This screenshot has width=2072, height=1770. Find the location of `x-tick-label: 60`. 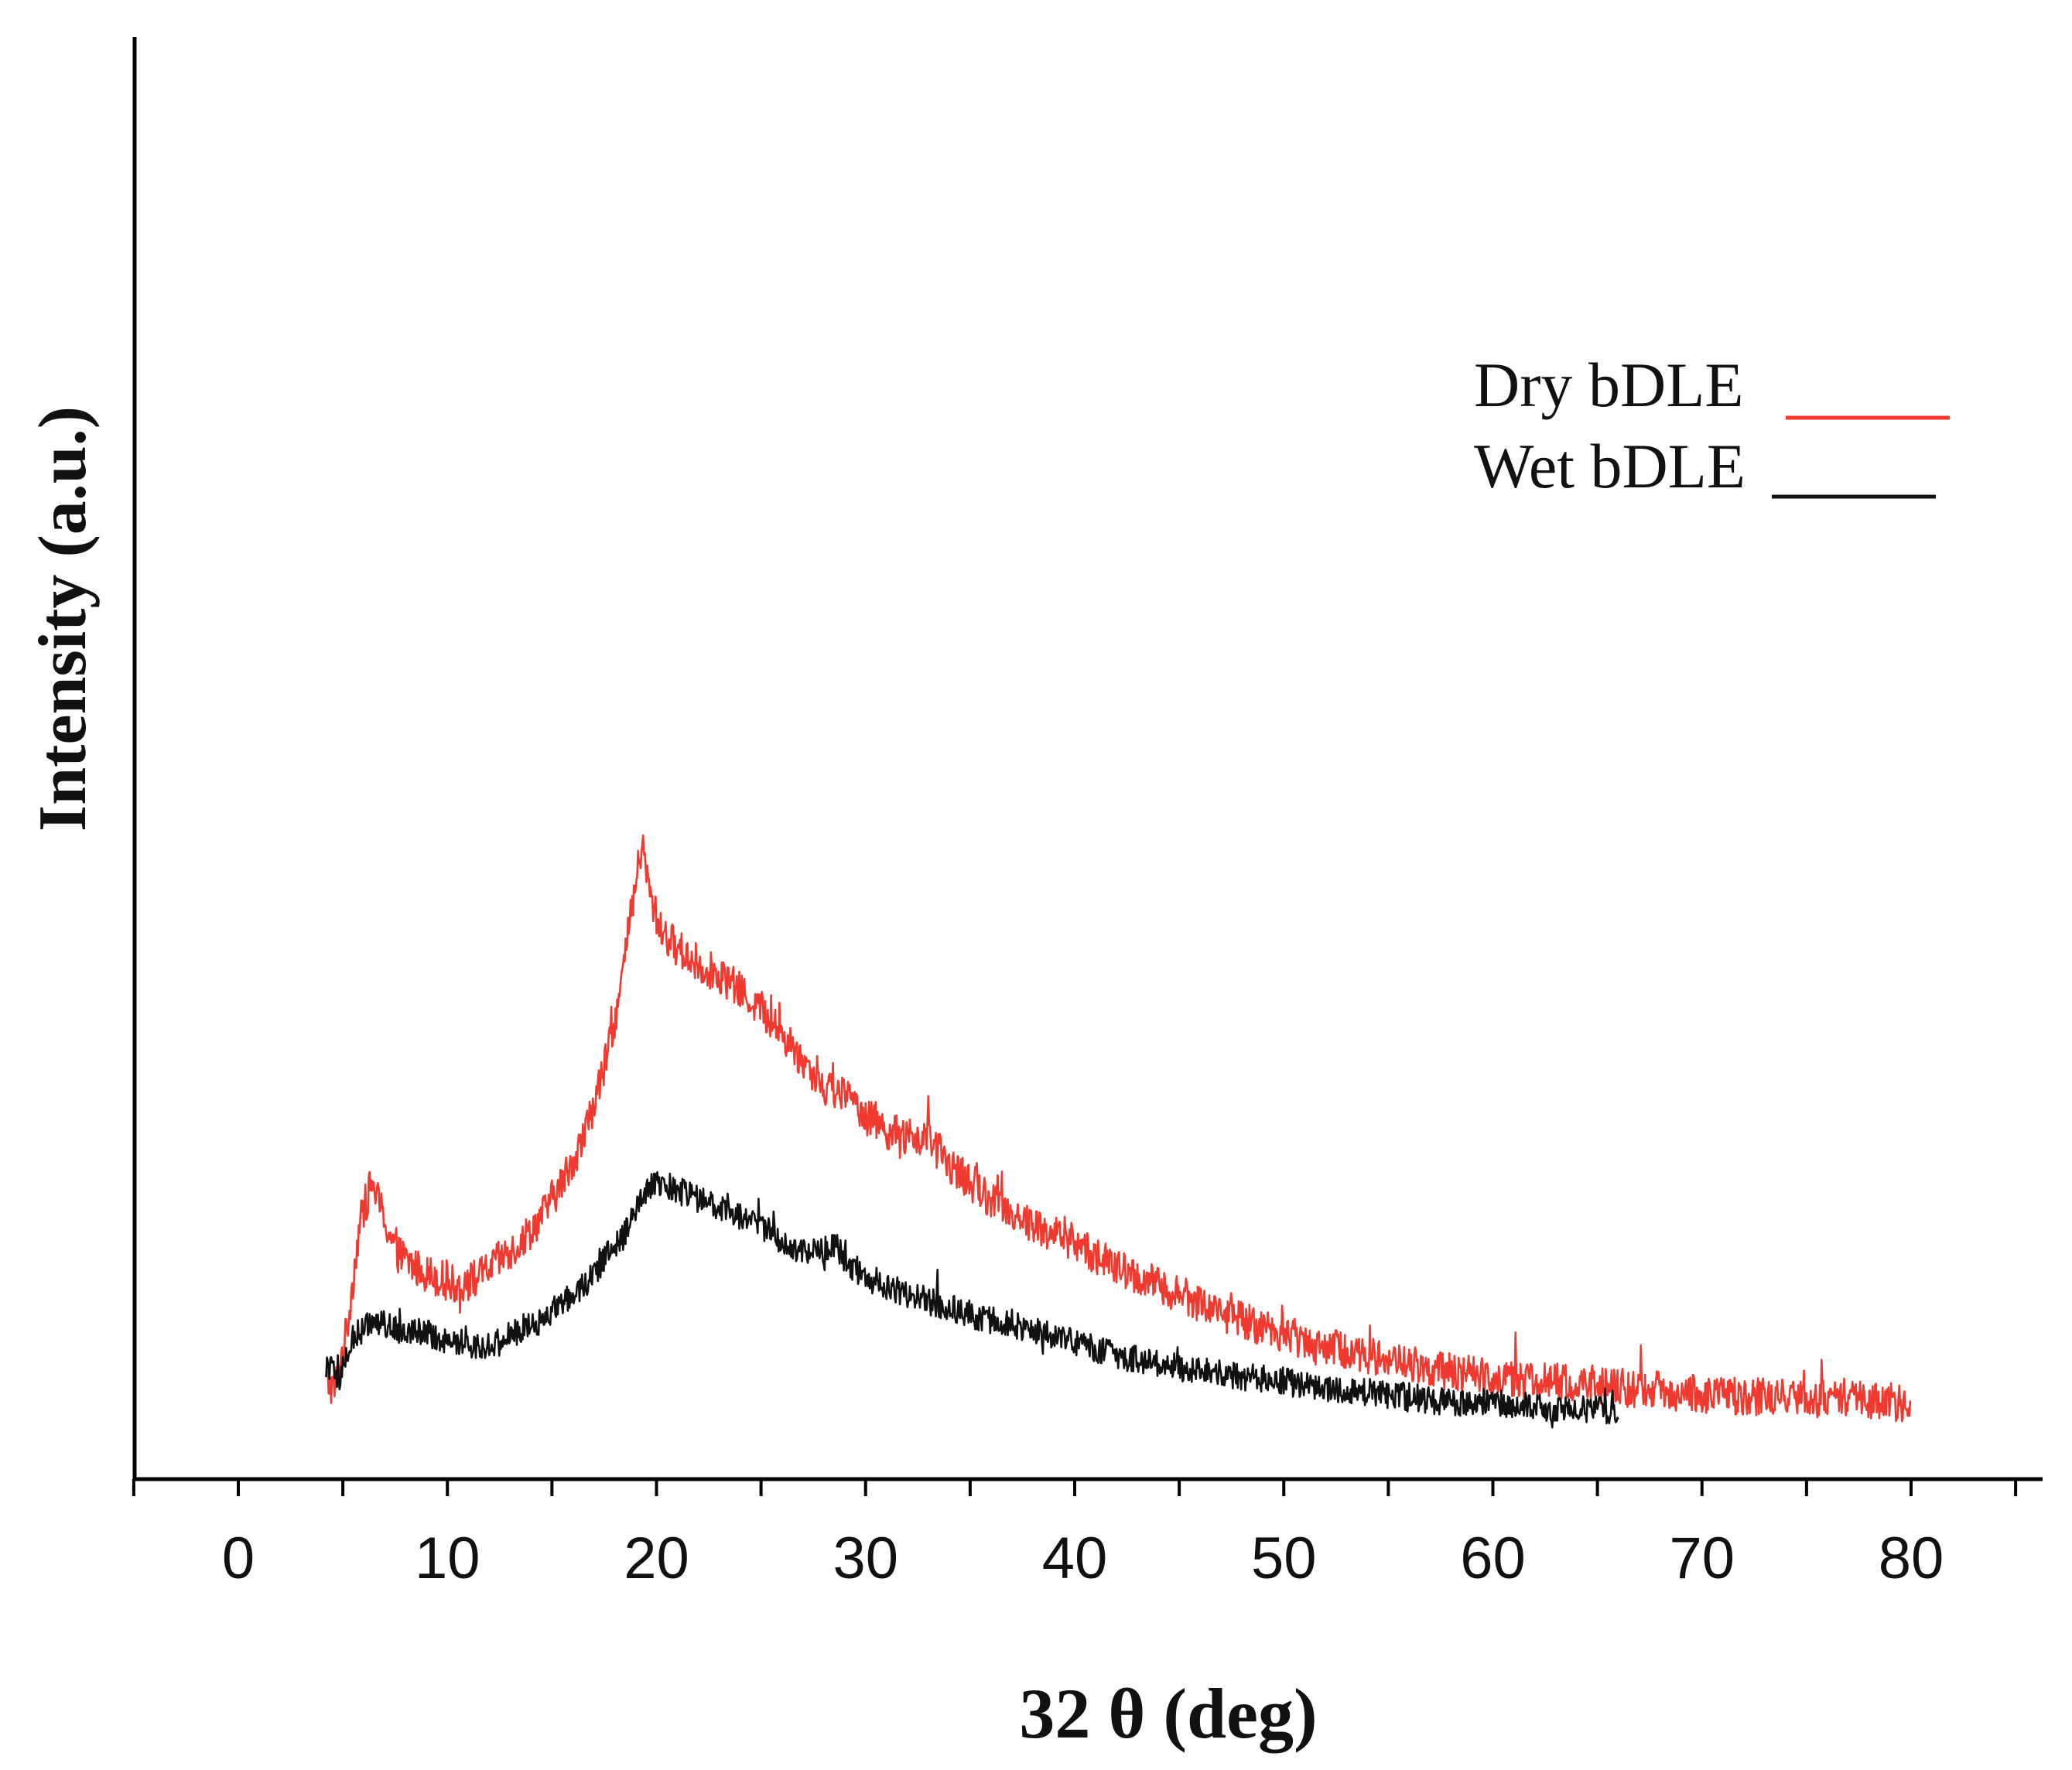

x-tick-label: 60 is located at coordinates (1493, 1558).